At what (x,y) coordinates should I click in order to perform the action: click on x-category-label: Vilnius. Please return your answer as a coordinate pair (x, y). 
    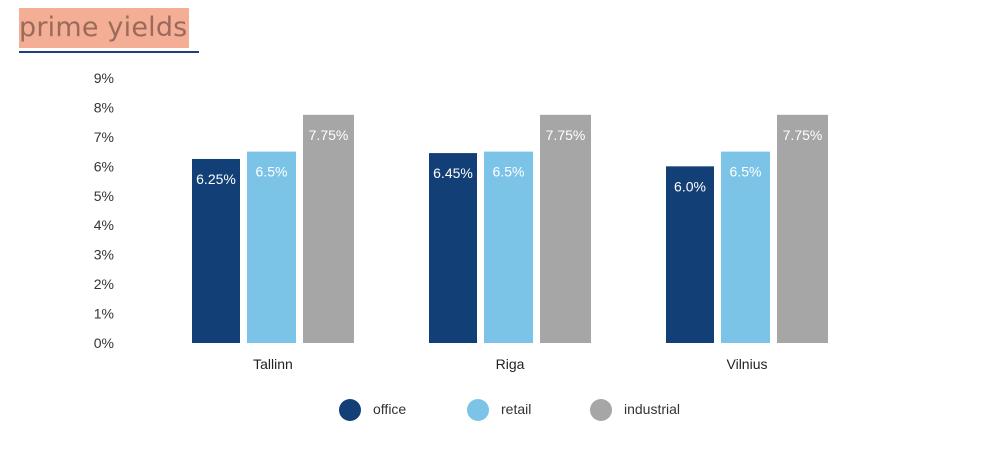
    Looking at the image, I should click on (747, 364).